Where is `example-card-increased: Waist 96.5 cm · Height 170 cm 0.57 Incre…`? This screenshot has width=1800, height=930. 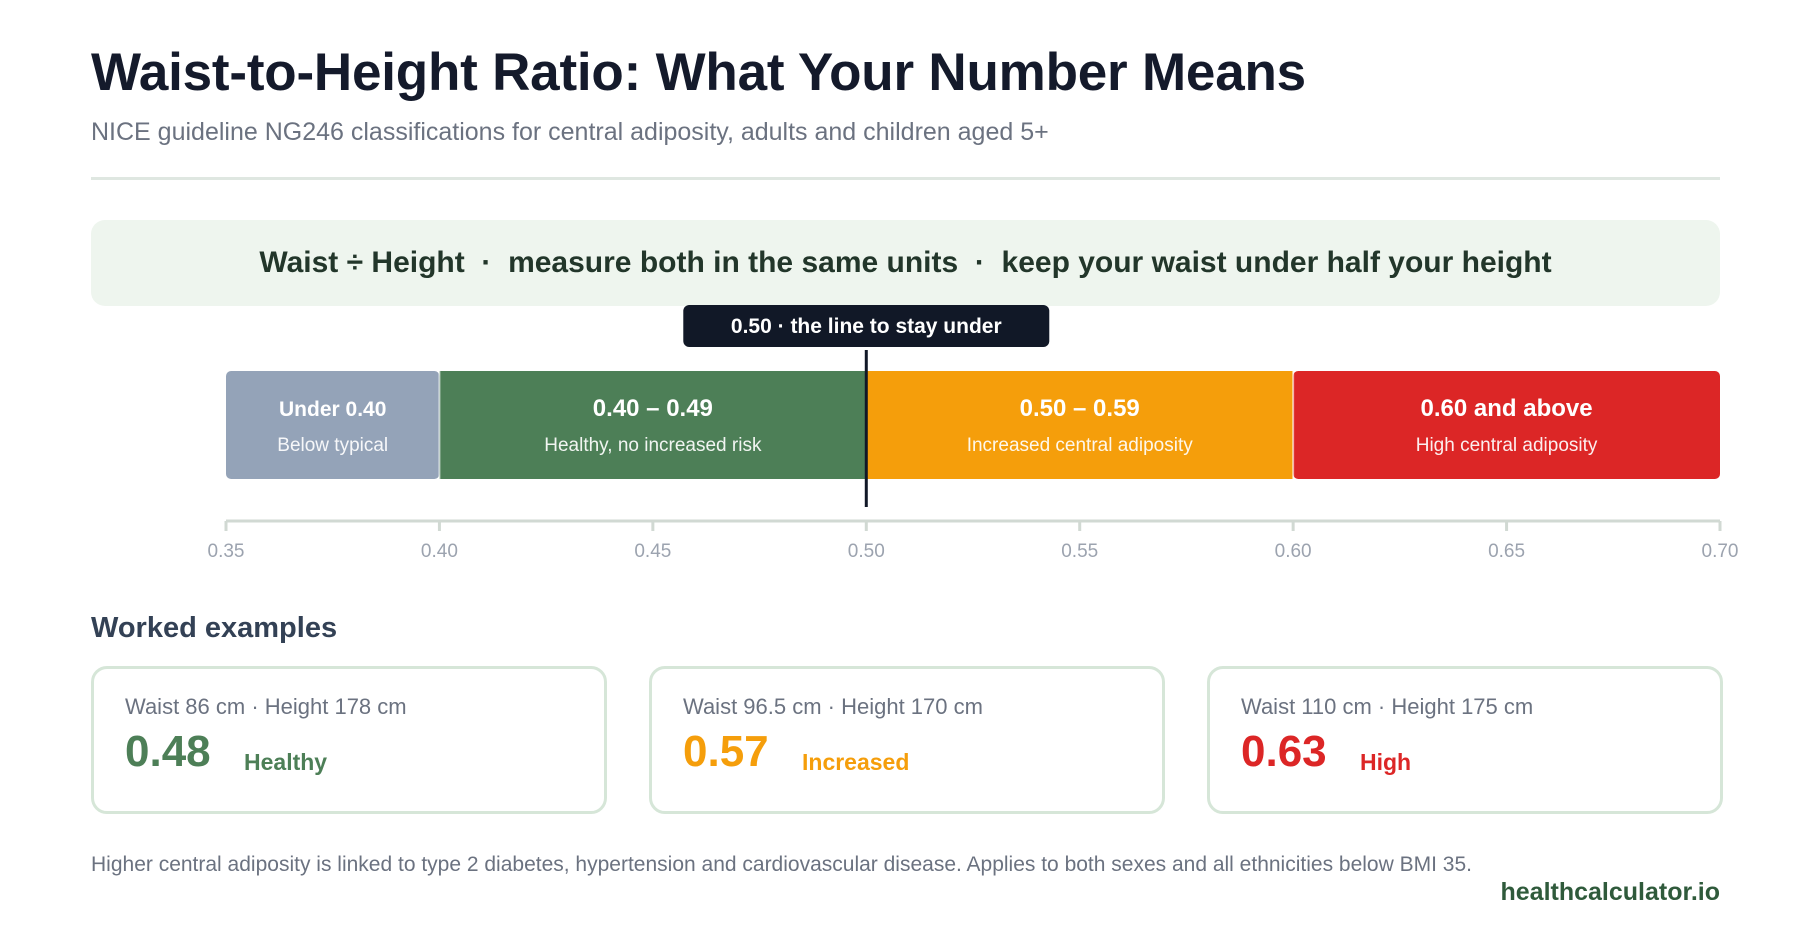
example-card-increased: Waist 96.5 cm · Height 170 cm 0.57 Incre… is located at coordinates (907, 740).